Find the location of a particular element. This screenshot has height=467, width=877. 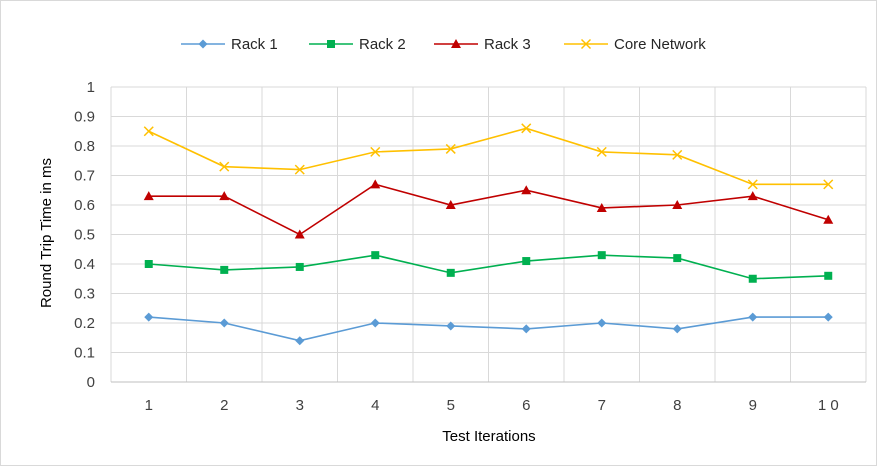

y-axis-title: Round Trip Time in ms is located at coordinates (46, 233).